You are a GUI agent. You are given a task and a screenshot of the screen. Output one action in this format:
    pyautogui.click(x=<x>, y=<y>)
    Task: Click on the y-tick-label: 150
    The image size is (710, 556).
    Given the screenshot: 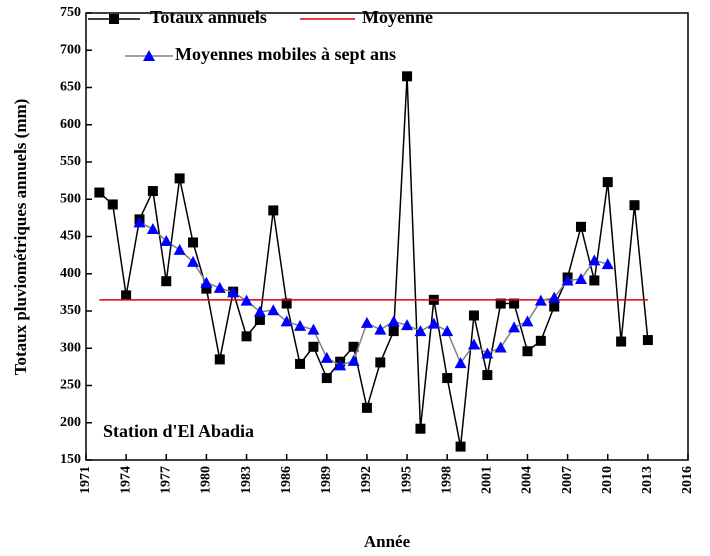 What is the action you would take?
    pyautogui.click(x=70, y=459)
    